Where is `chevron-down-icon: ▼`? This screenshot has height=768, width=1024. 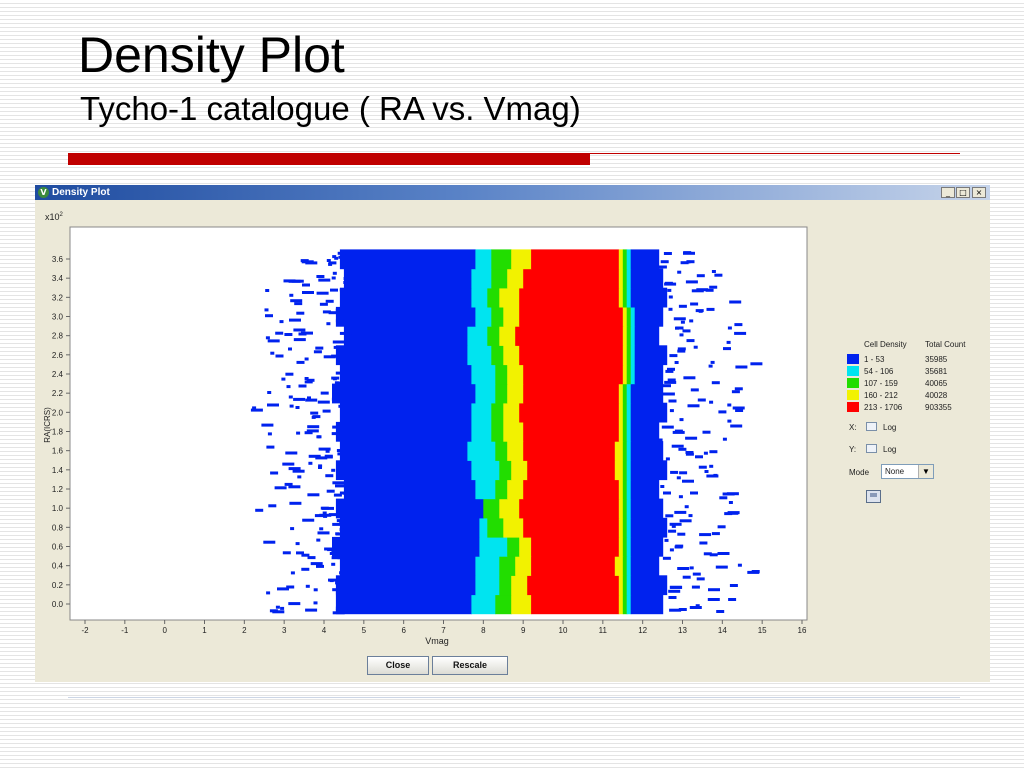
chevron-down-icon: ▼ is located at coordinates (925, 471).